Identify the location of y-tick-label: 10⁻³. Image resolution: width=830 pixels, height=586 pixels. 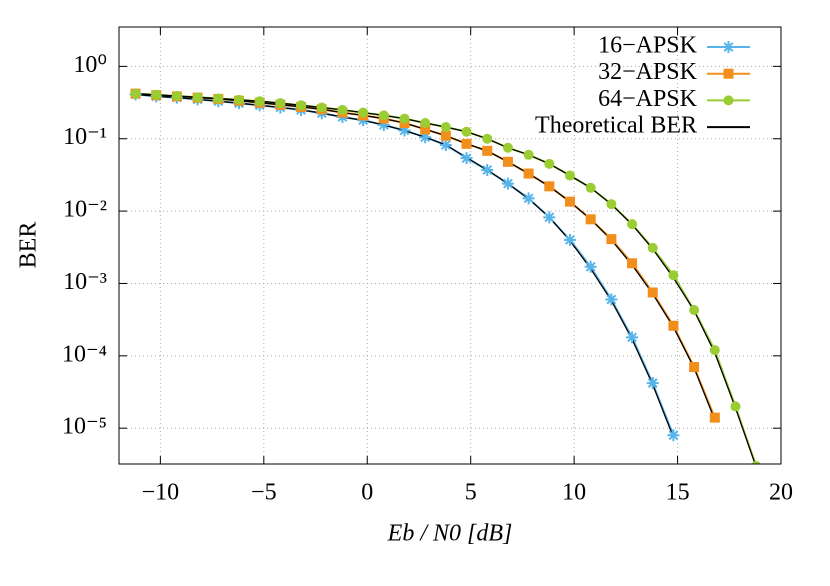
(85, 282).